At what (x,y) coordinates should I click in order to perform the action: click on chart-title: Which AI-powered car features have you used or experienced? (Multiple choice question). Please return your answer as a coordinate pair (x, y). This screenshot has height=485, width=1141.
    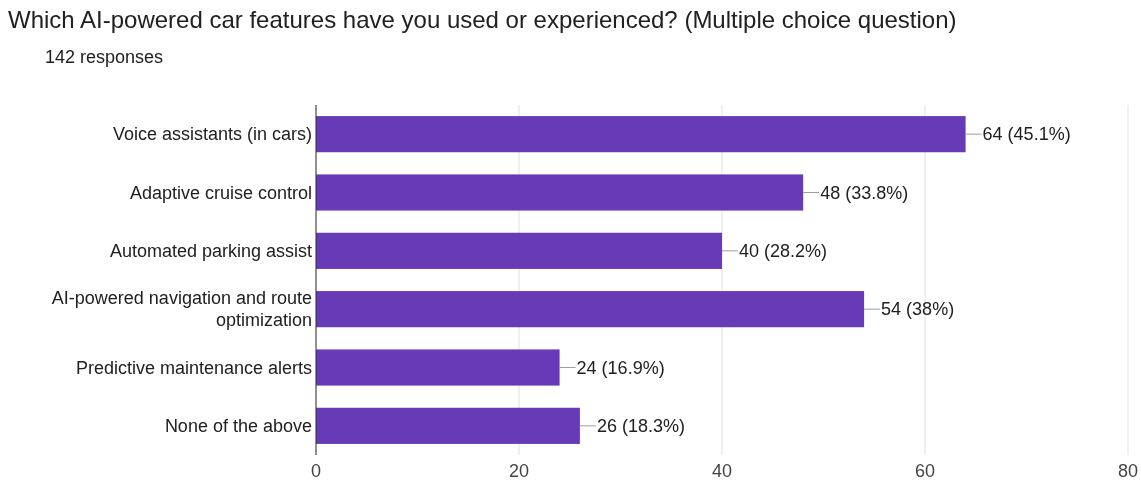
    Looking at the image, I should click on (482, 19).